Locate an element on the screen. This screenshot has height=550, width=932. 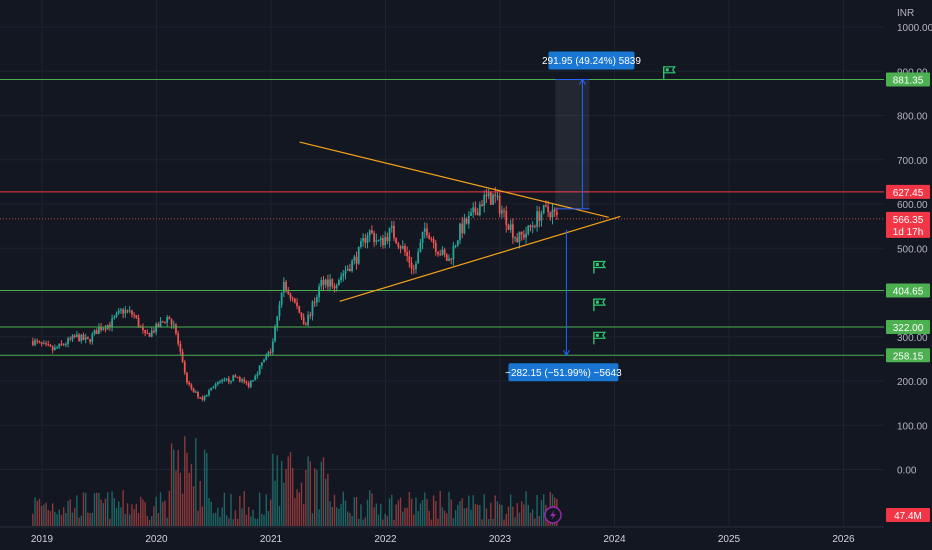
level-tag-label: 881.35 is located at coordinates (908, 81).